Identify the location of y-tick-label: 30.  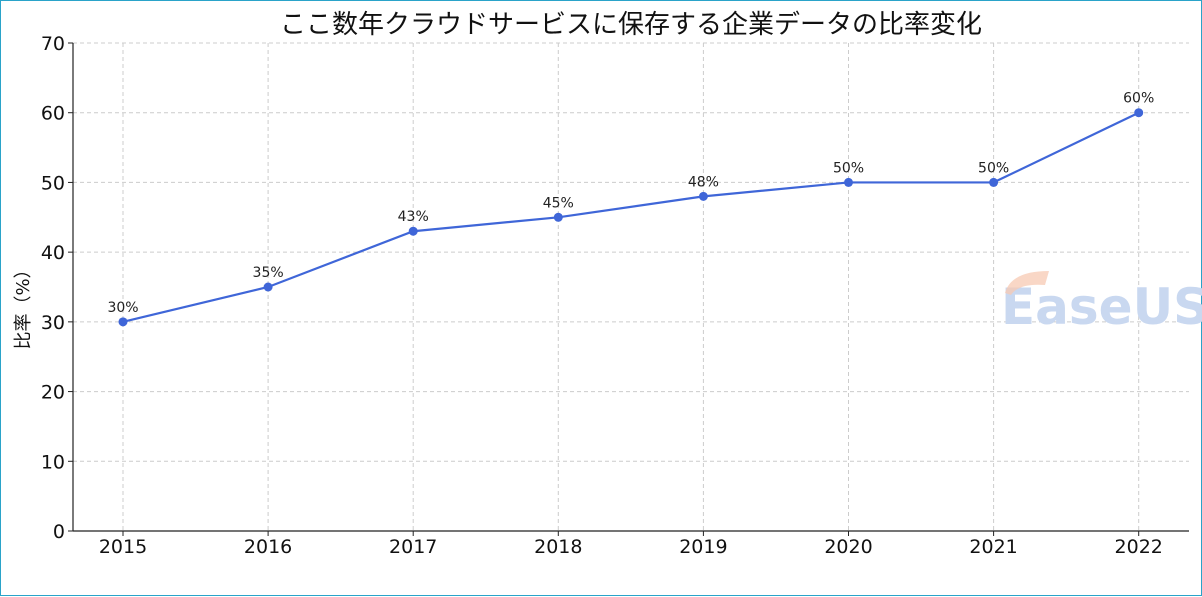
(53, 323).